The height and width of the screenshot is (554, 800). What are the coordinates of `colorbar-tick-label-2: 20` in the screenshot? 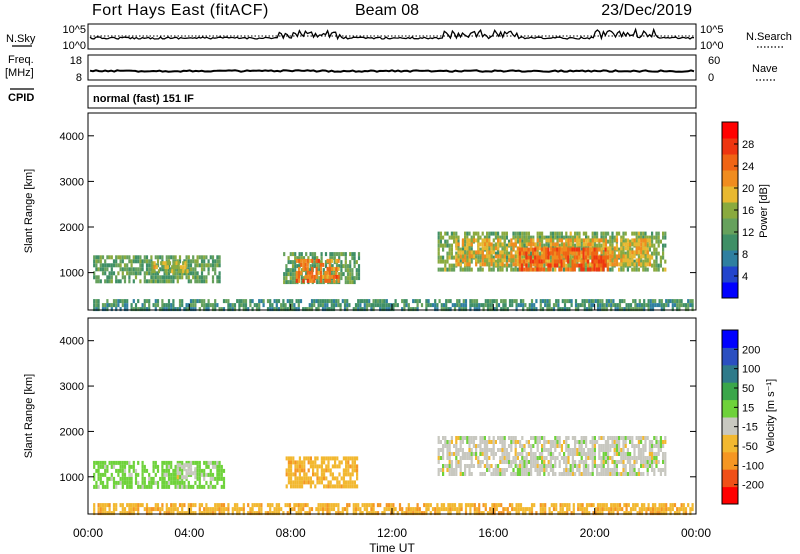 It's located at (748, 189).